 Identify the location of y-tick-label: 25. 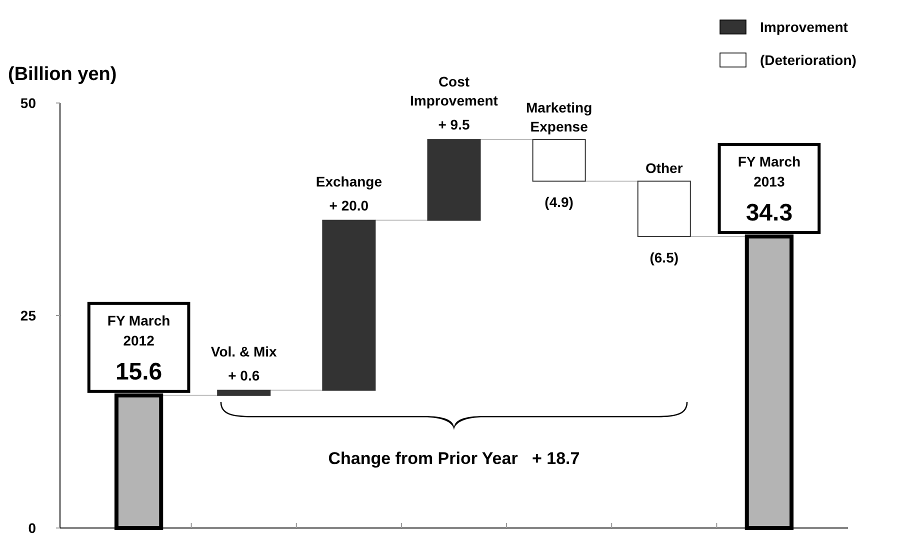
(28, 316).